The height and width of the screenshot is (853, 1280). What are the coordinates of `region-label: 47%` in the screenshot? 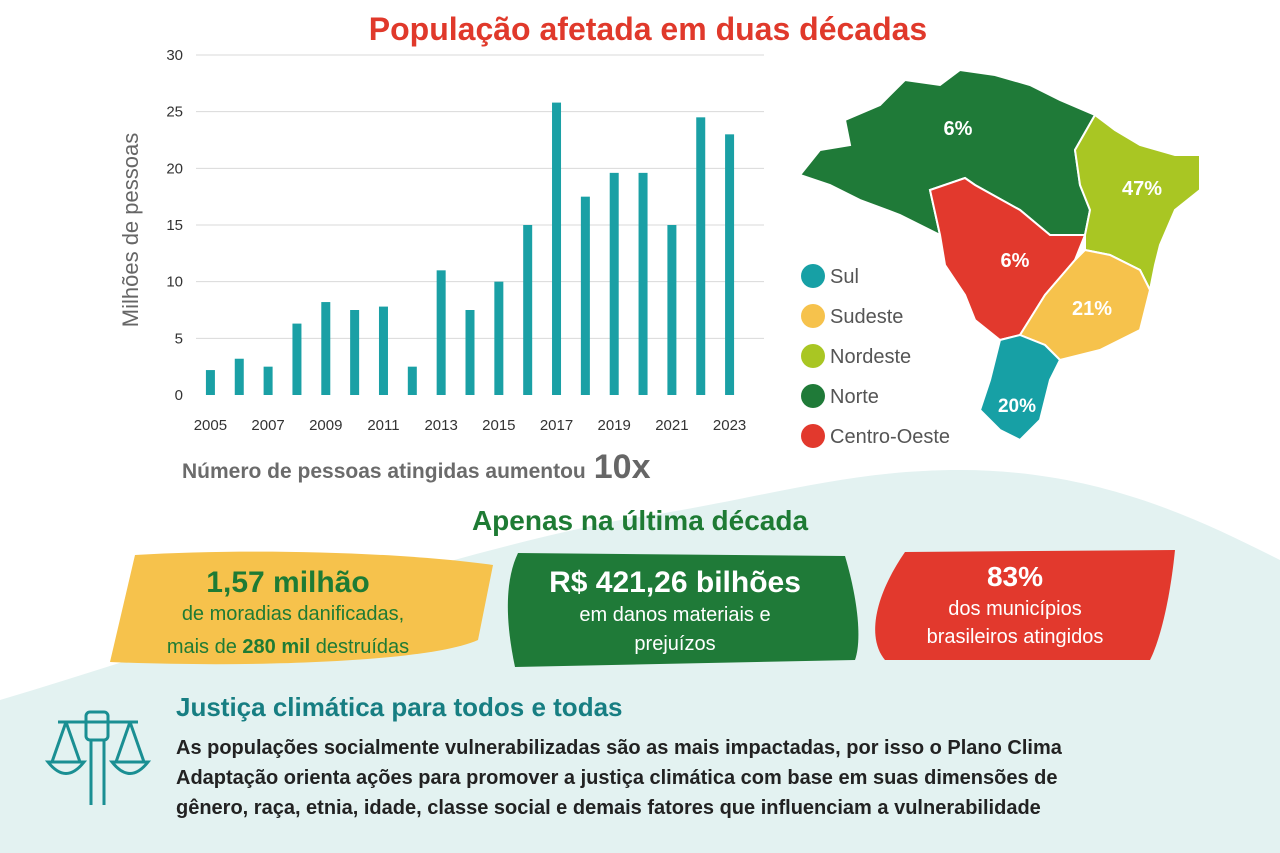 It's located at (1142, 189).